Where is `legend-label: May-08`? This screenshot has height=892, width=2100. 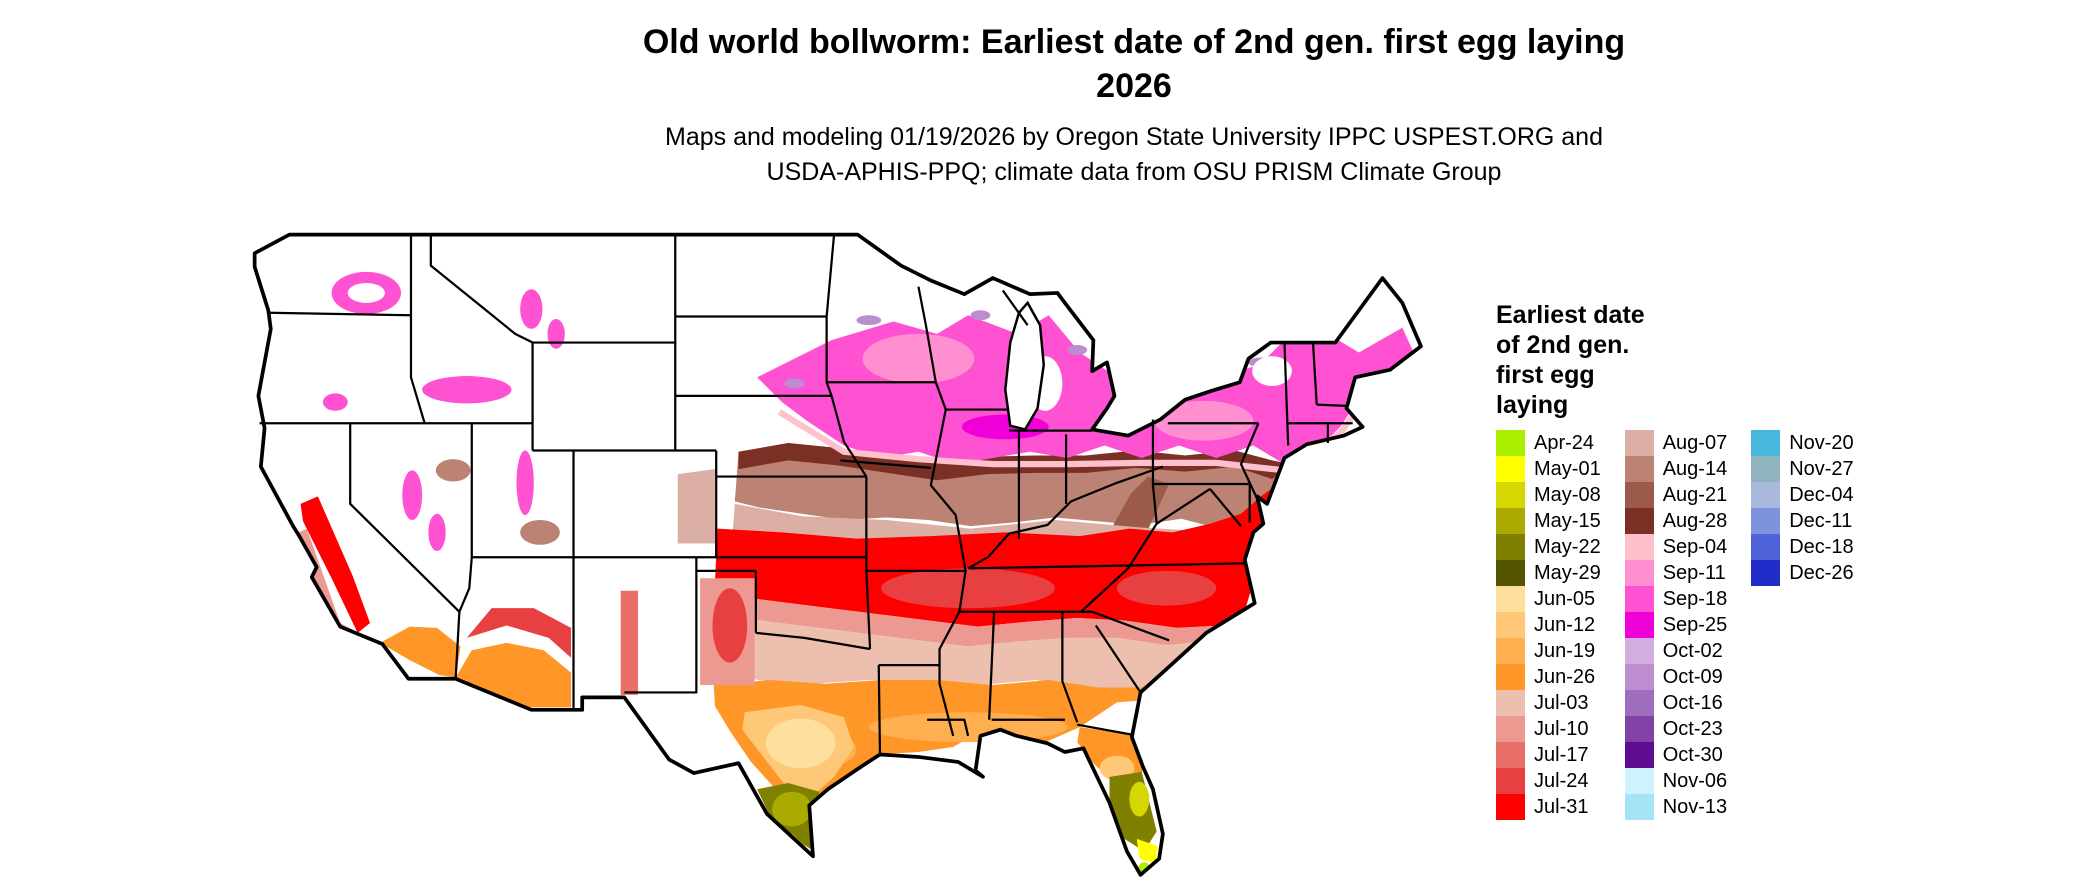 legend-label: May-08 is located at coordinates (1567, 494).